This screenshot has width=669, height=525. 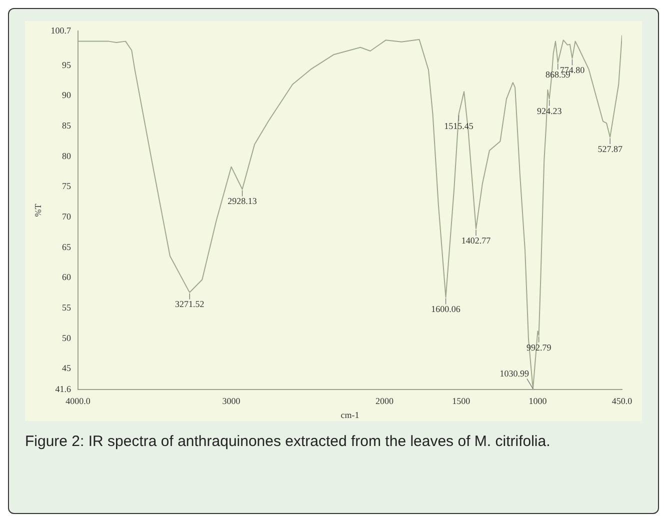 What do you see at coordinates (67, 125) in the screenshot?
I see `y-tick-label: 85` at bounding box center [67, 125].